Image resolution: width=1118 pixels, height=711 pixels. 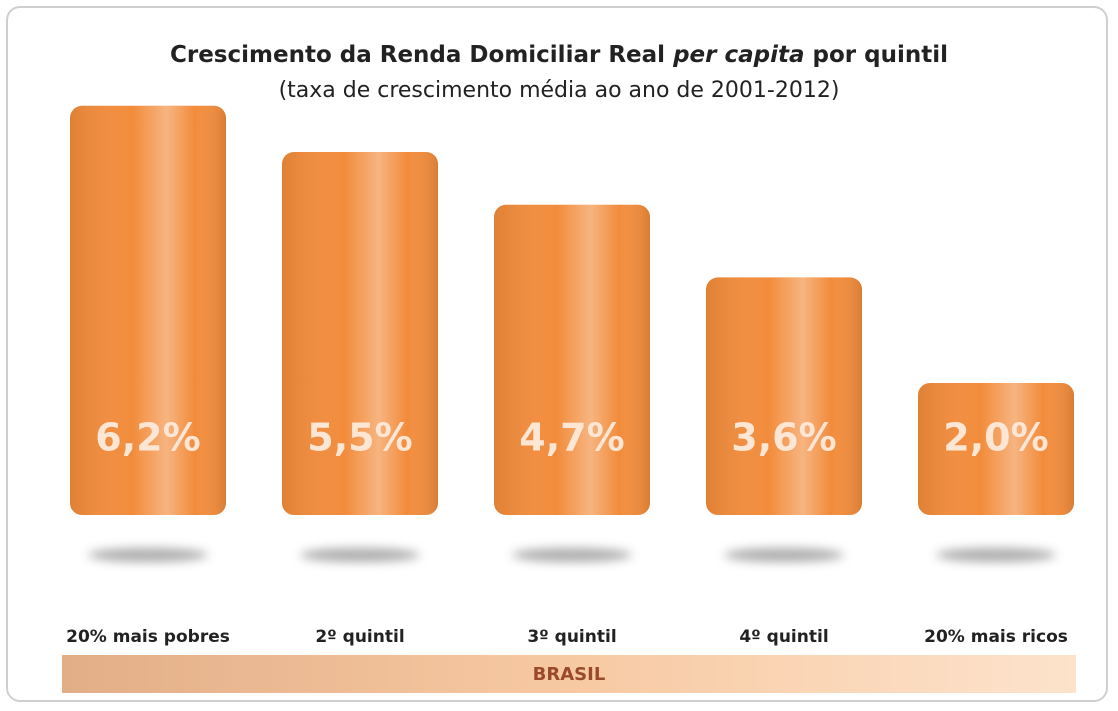 What do you see at coordinates (571, 637) in the screenshot?
I see `x-tick-label: 3º quintil` at bounding box center [571, 637].